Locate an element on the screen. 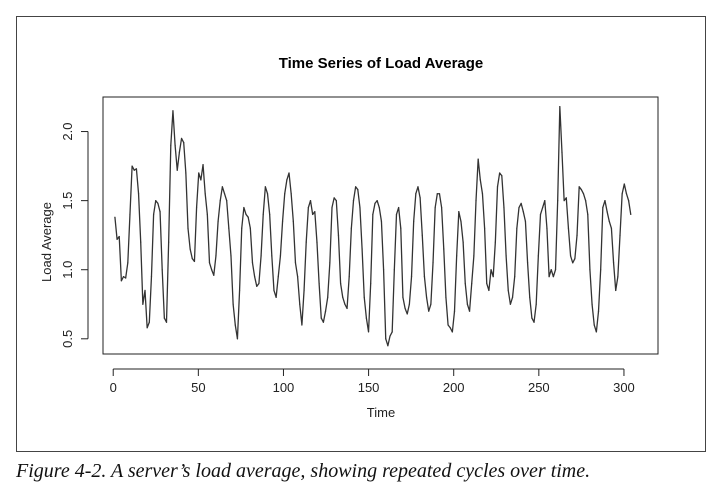 The width and height of the screenshot is (724, 504). x-axis-label: Time is located at coordinates (381, 412).